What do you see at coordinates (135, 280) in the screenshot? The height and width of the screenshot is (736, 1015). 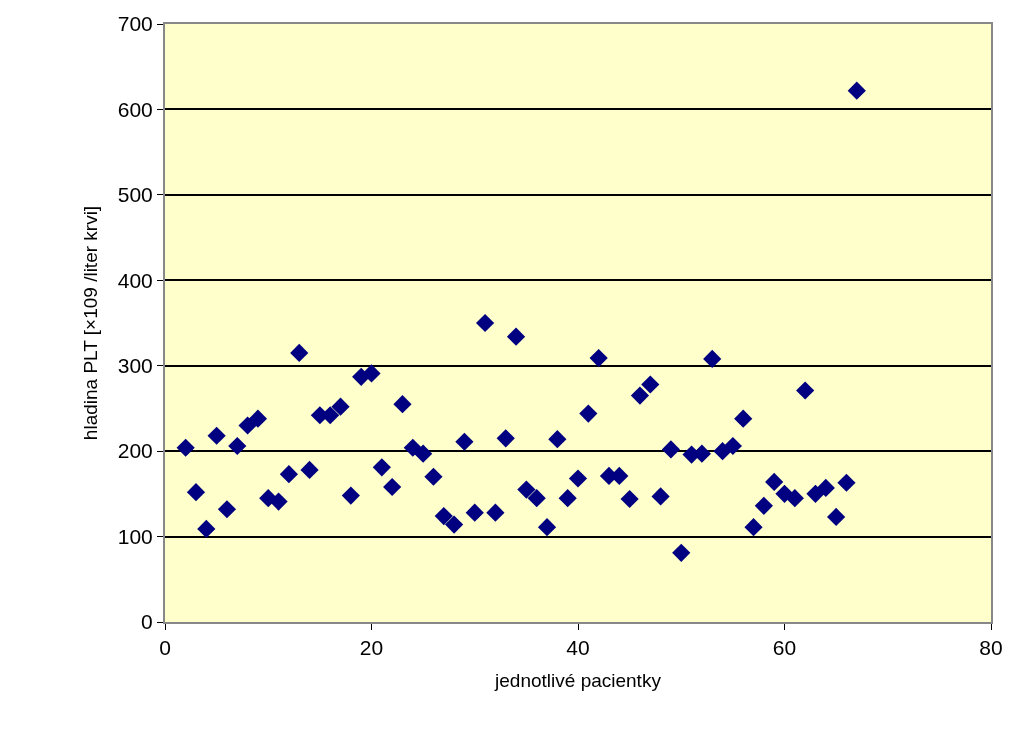 I see `y-tick-label: 400` at bounding box center [135, 280].